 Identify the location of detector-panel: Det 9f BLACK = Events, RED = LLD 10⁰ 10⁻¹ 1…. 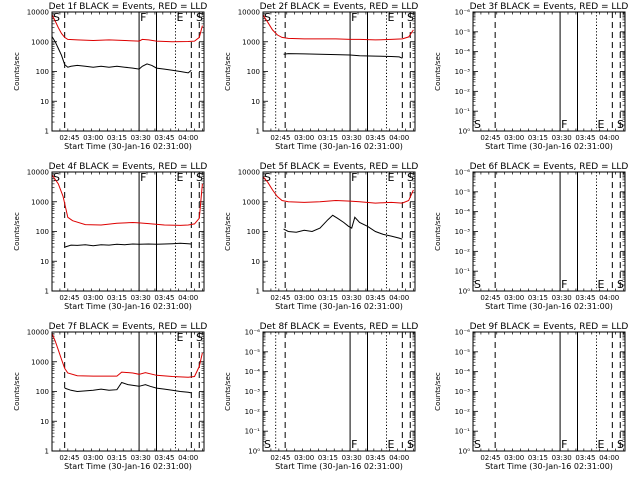
(531, 396).